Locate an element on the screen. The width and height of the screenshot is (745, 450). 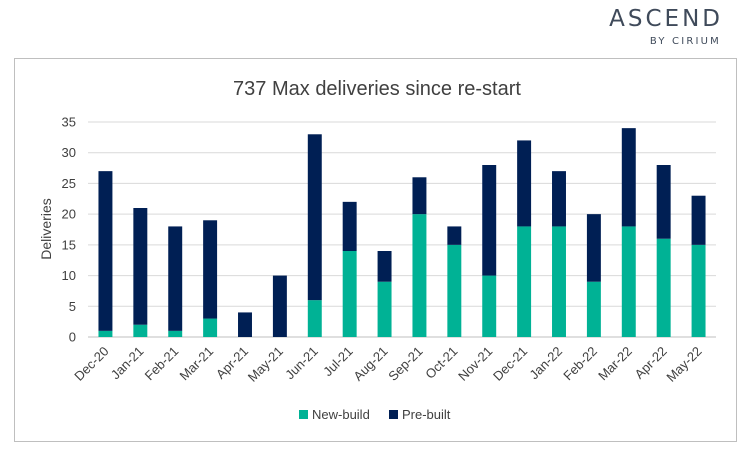
x-tick-label: Feb-21 is located at coordinates (162, 364).